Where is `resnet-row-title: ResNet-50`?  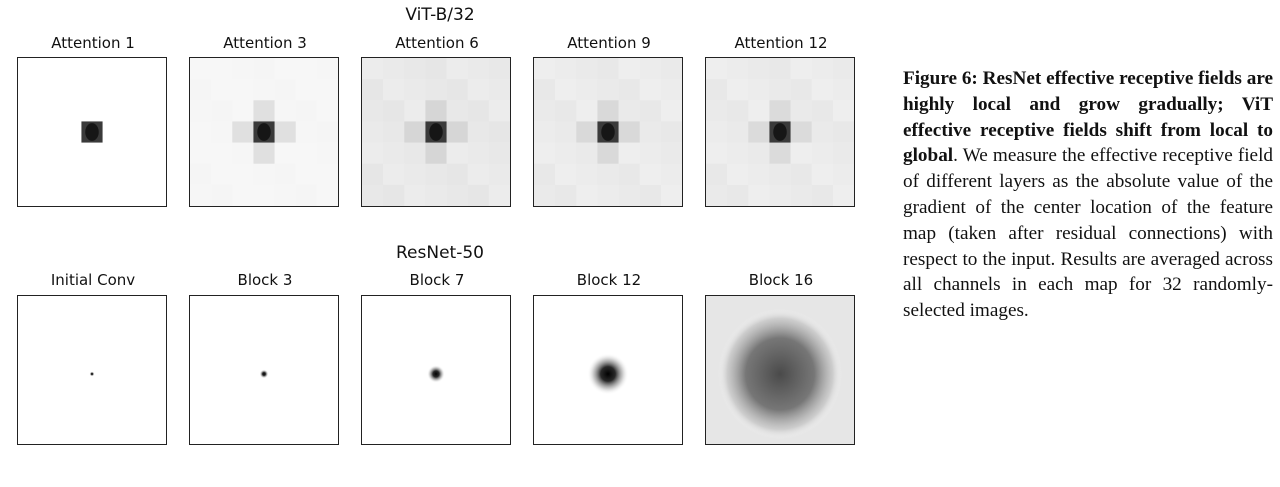
resnet-row-title: ResNet-50 is located at coordinates (440, 253).